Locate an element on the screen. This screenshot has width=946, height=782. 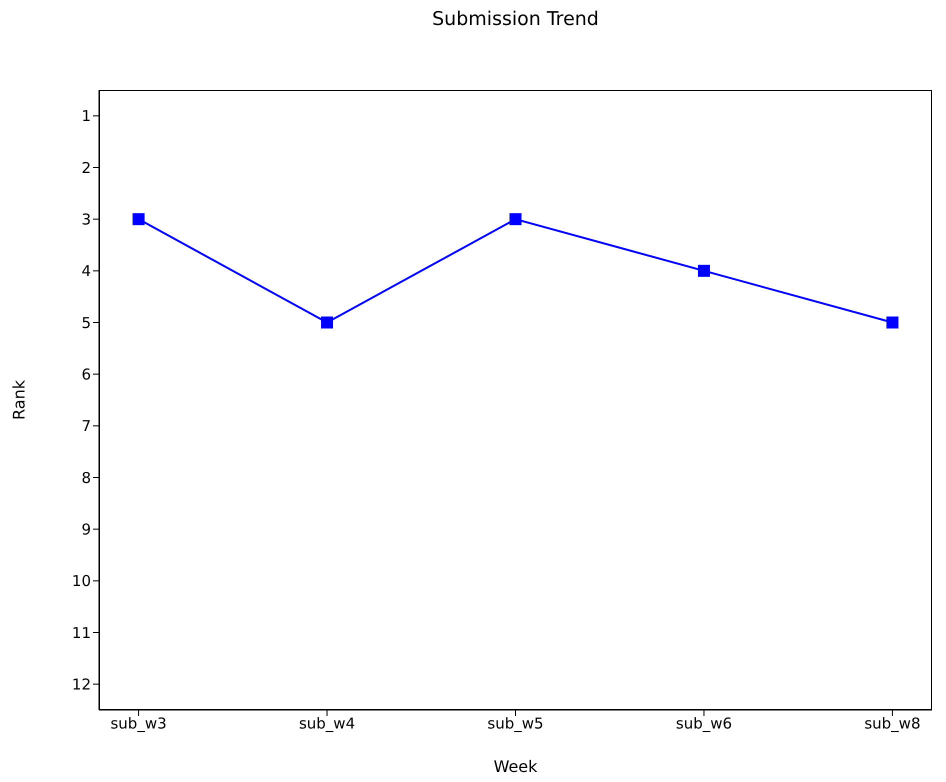
x-tick-label: sub_w8 is located at coordinates (892, 723).